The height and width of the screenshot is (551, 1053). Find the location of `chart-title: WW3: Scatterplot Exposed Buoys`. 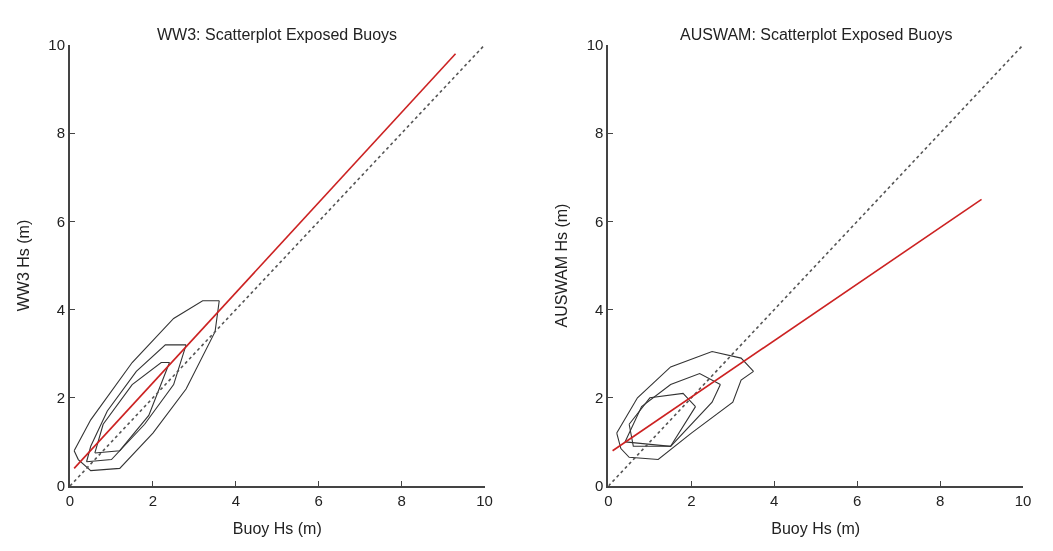

chart-title: WW3: Scatterplot Exposed Buoys is located at coordinates (277, 34).